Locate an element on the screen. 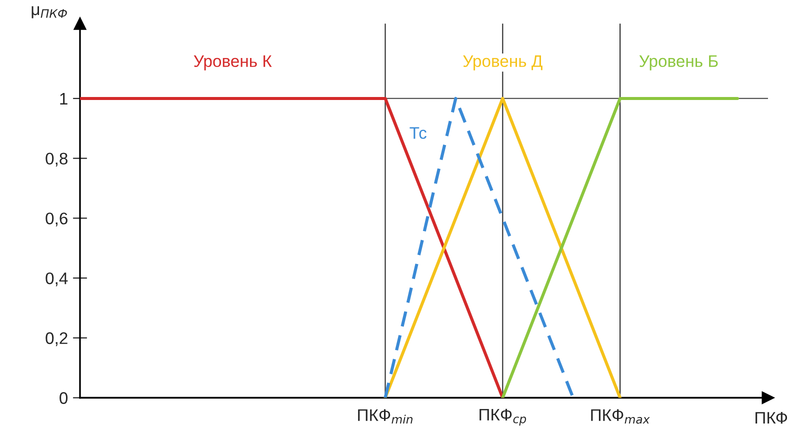 Image resolution: width=800 pixels, height=430 pixels. x-tick-label: ПКФ$_{ср}$ is located at coordinates (503, 417).